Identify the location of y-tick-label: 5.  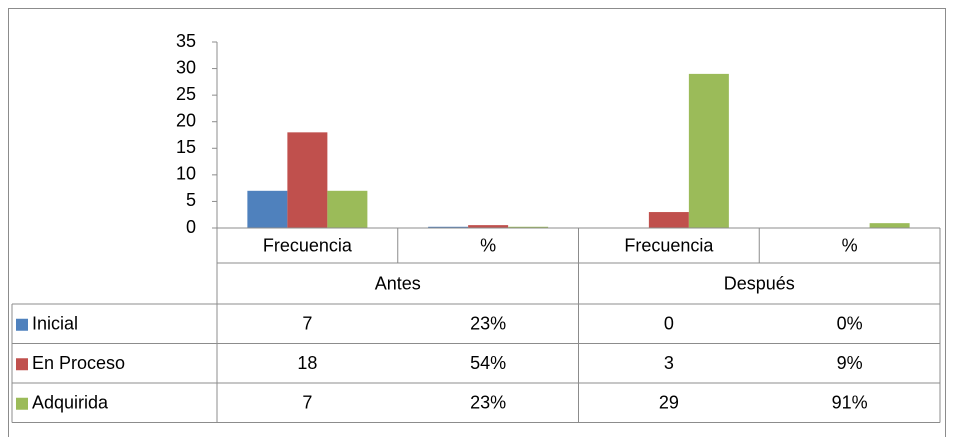
(191, 200).